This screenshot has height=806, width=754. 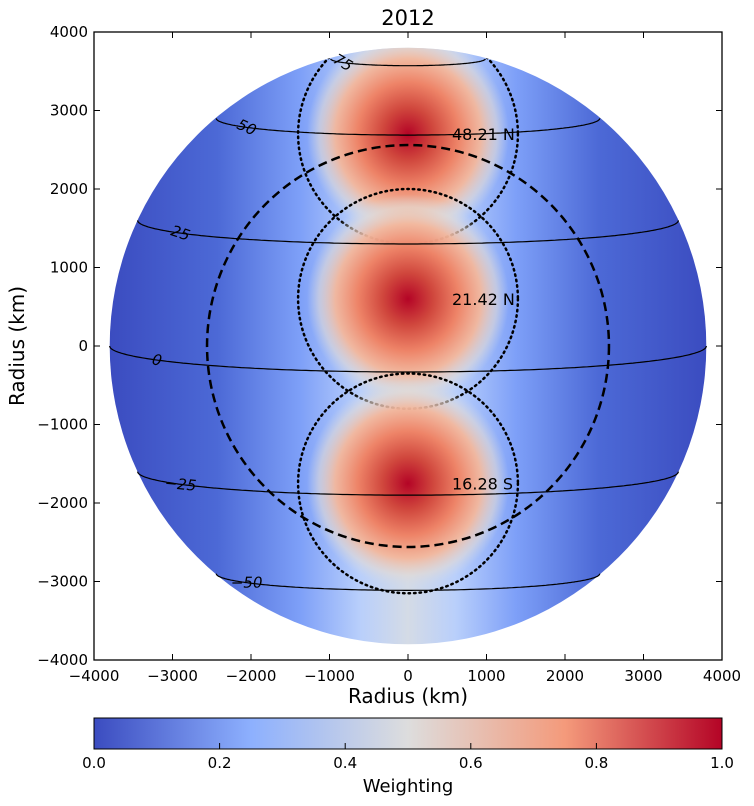 I want to click on x-tick-label-5: 1000, so click(x=486, y=676).